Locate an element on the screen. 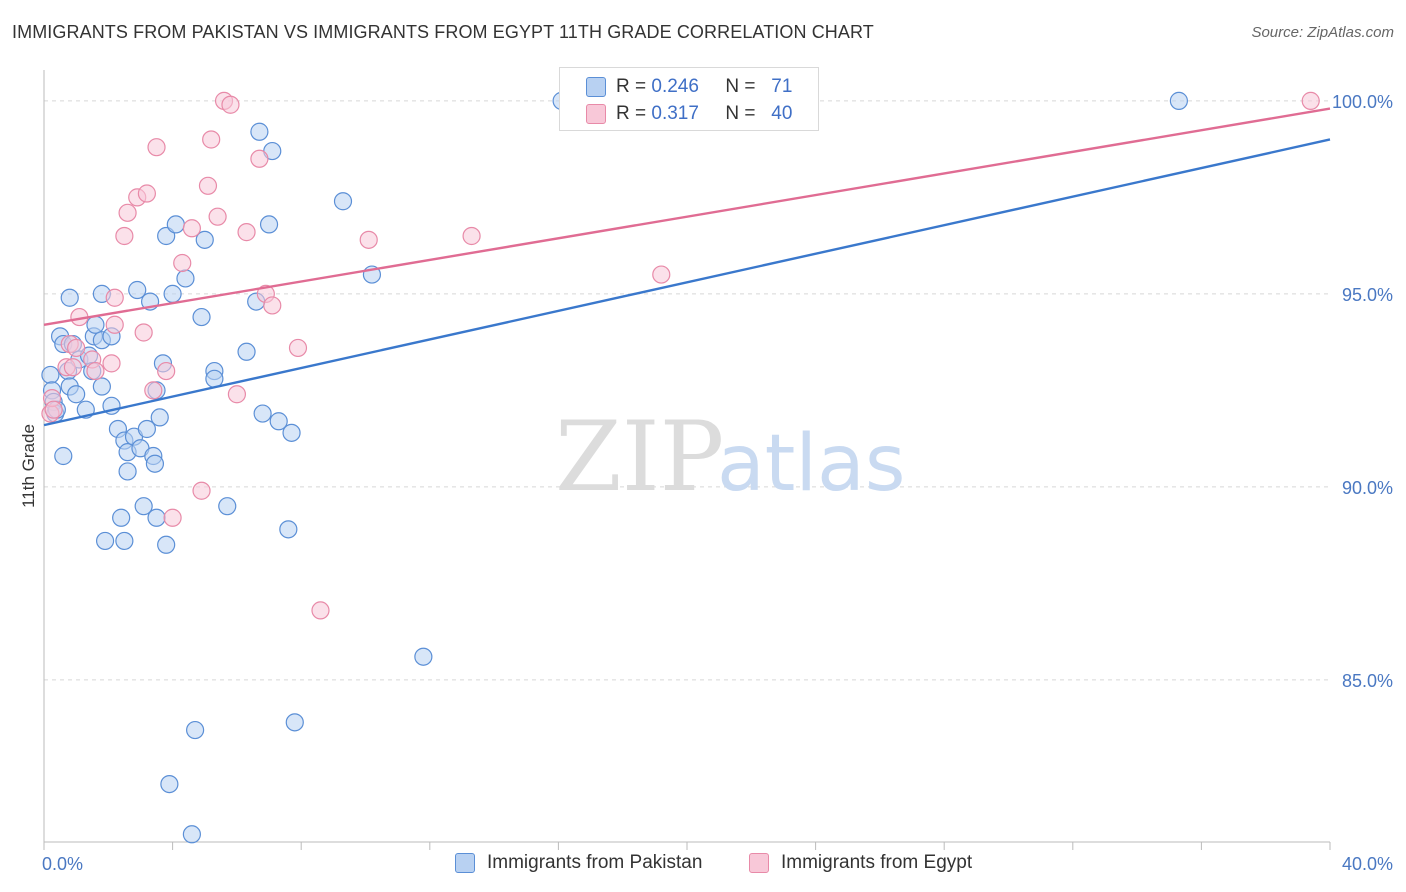 The height and width of the screenshot is (892, 1406). y-tick-label: 90.0% is located at coordinates (1367, 488).